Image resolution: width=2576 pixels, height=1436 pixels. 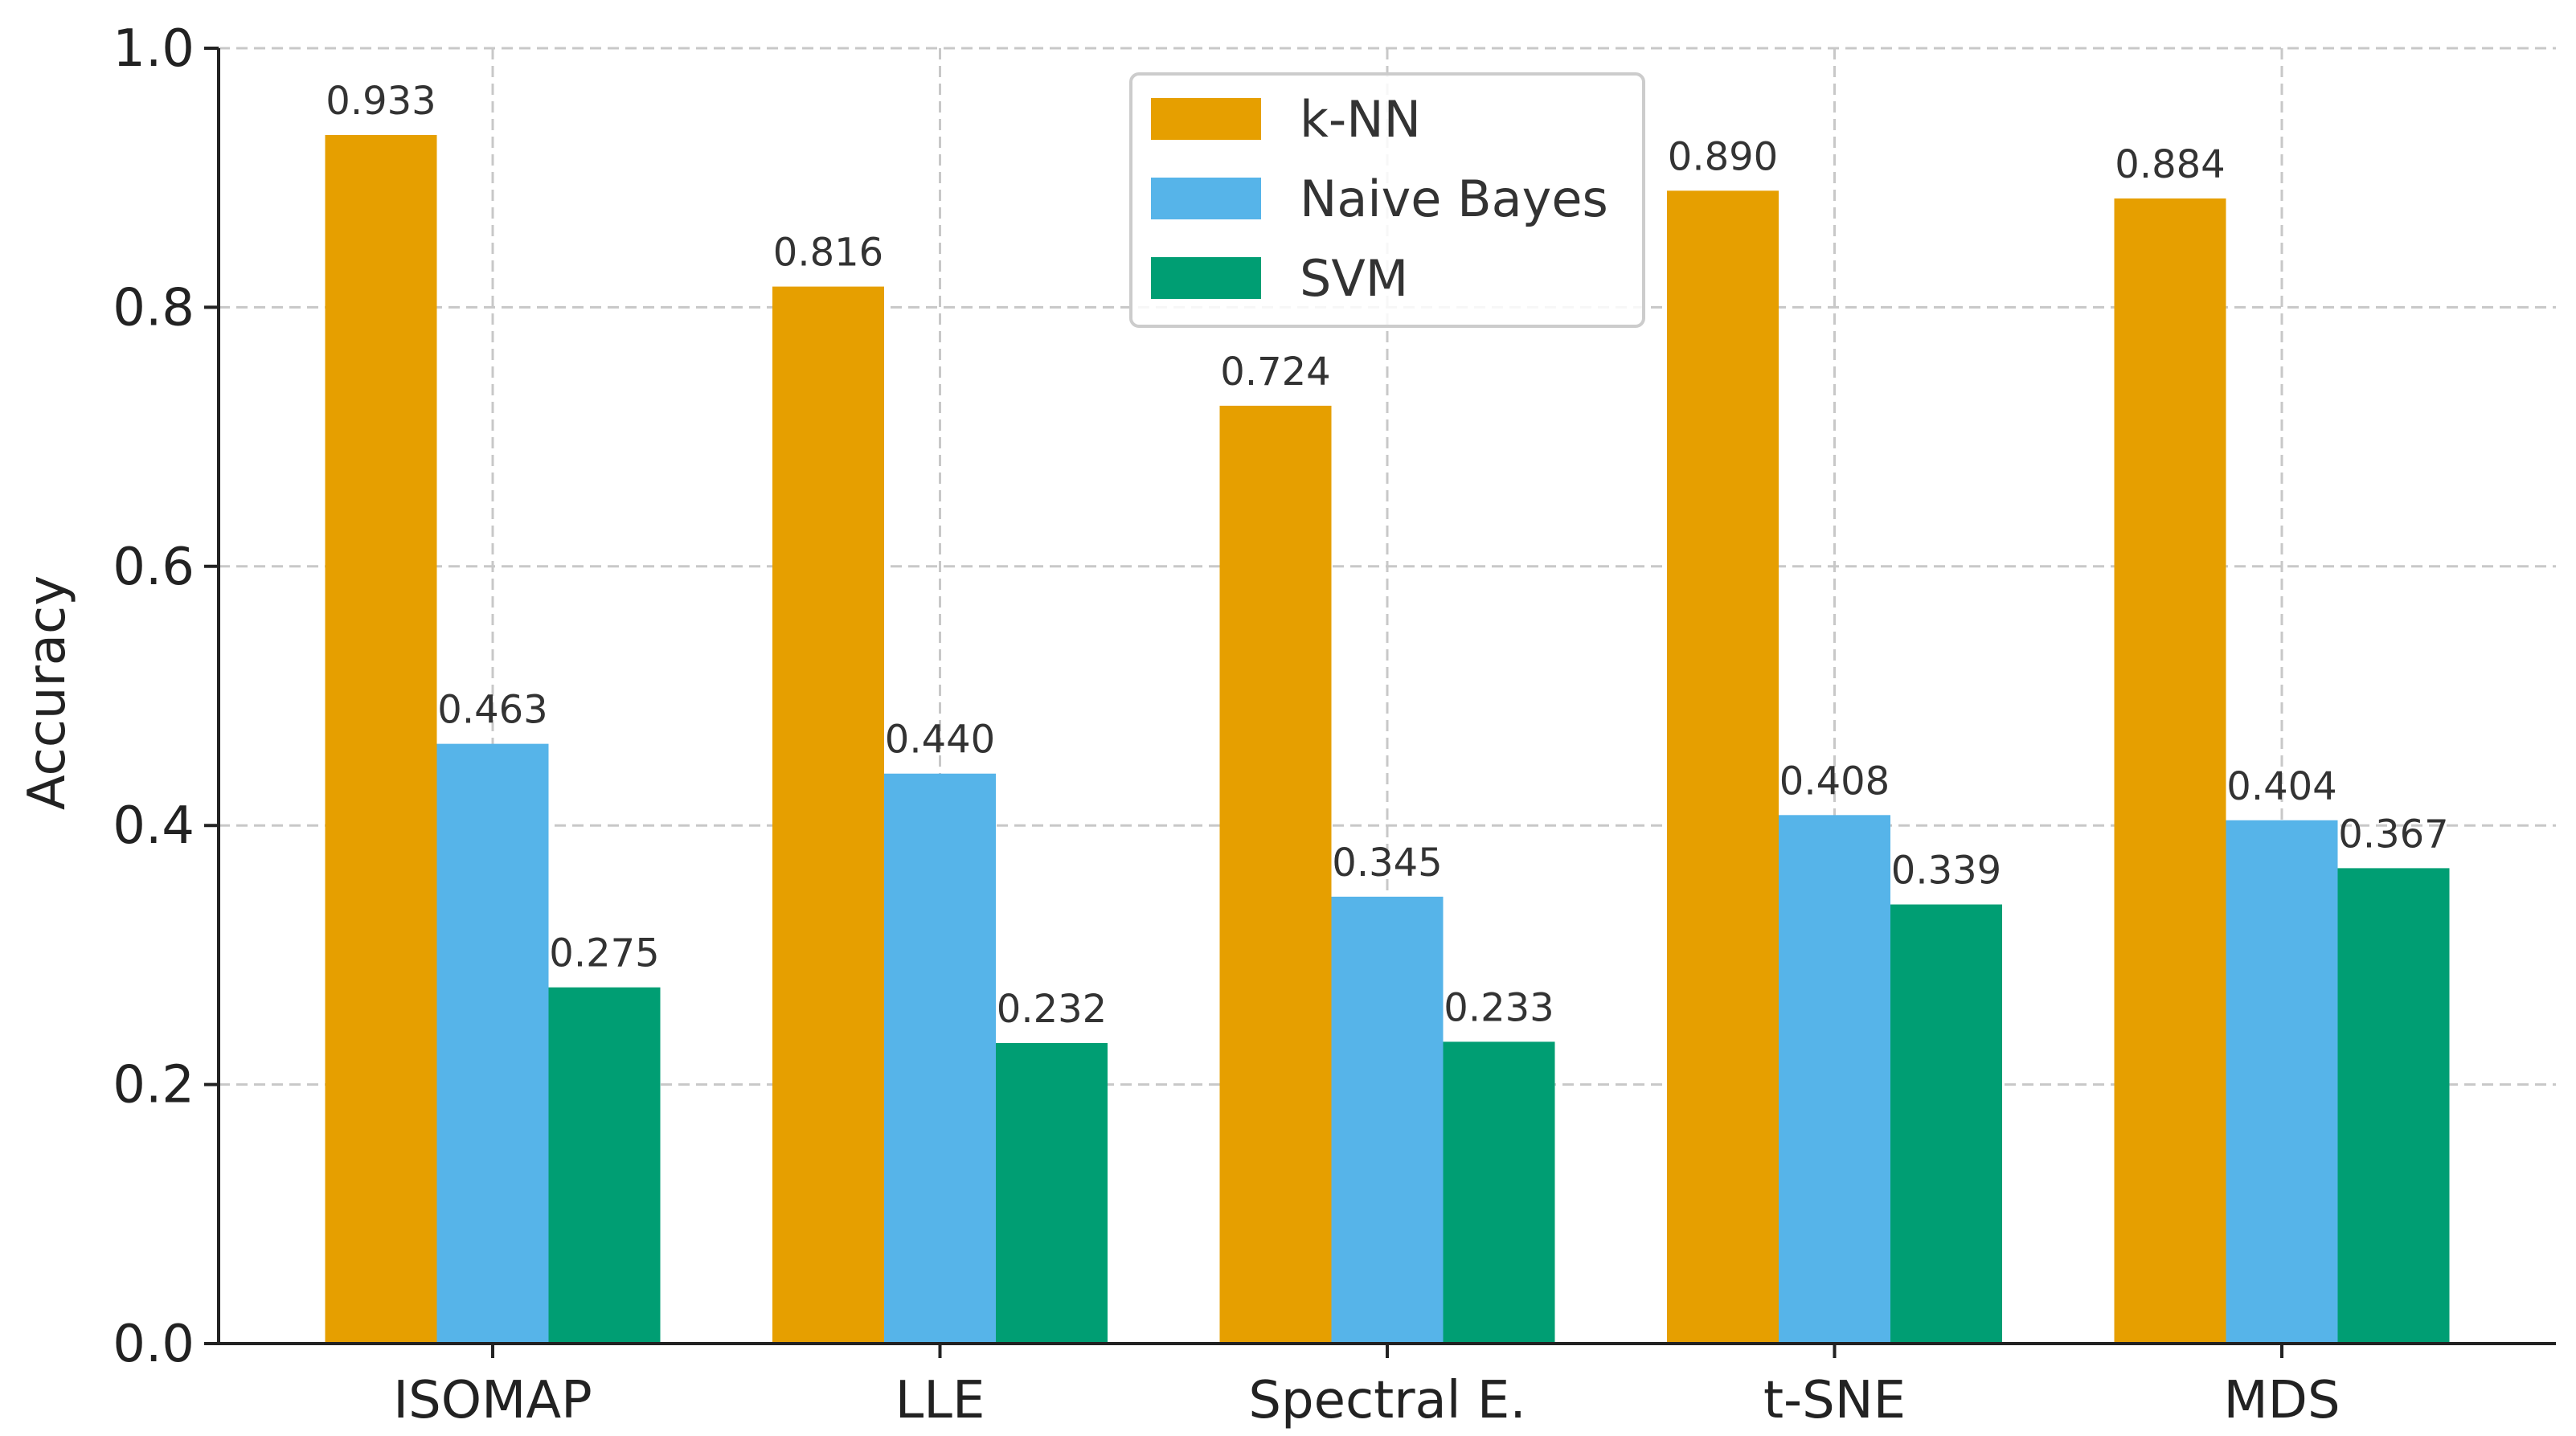 What do you see at coordinates (1275, 372) in the screenshot?
I see `bar-value-label: 0.724` at bounding box center [1275, 372].